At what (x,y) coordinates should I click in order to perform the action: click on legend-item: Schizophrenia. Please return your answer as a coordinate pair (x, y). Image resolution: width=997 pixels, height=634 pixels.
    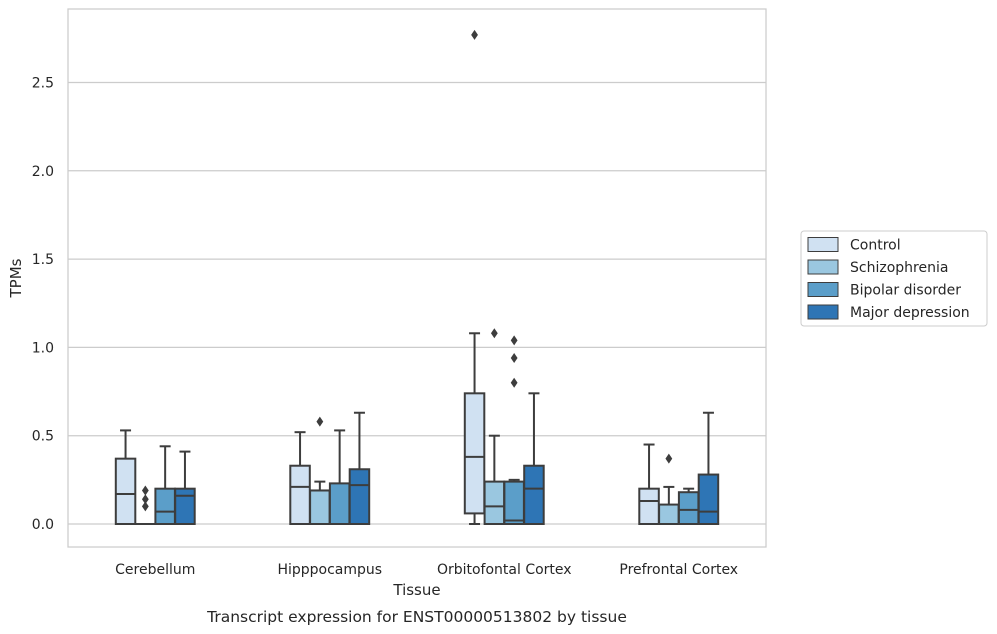
    Looking at the image, I should click on (877, 267).